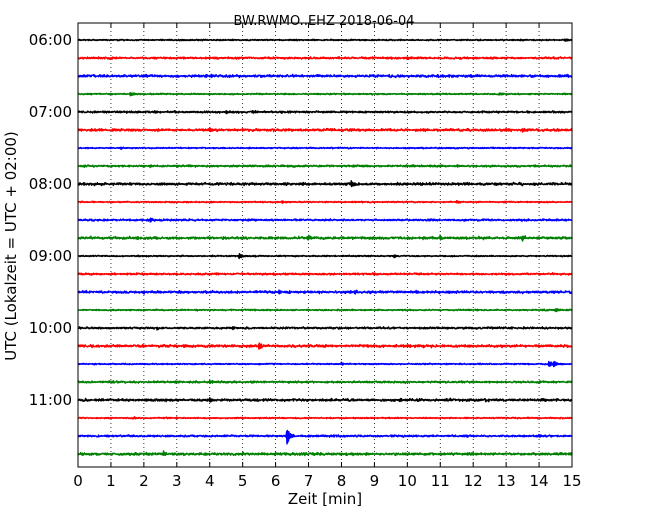  What do you see at coordinates (243, 481) in the screenshot?
I see `x-tick-label: 5` at bounding box center [243, 481].